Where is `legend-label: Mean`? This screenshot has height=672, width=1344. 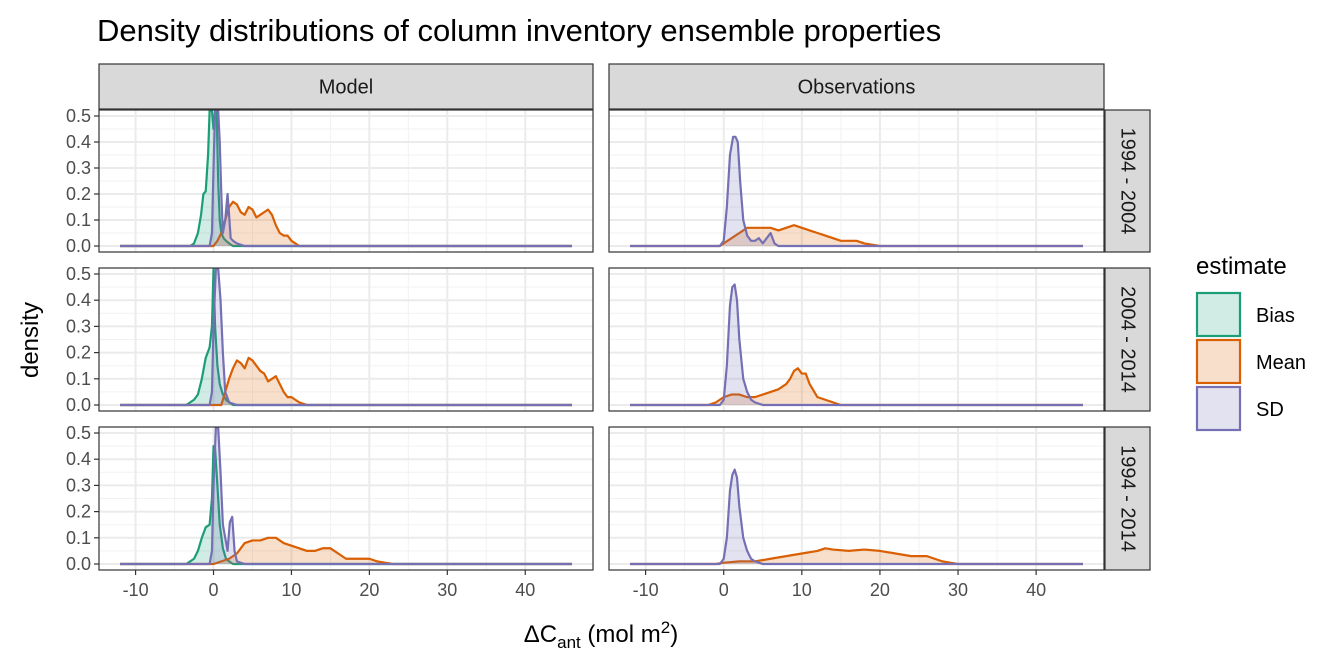
legend-label: Mean is located at coordinates (1281, 363).